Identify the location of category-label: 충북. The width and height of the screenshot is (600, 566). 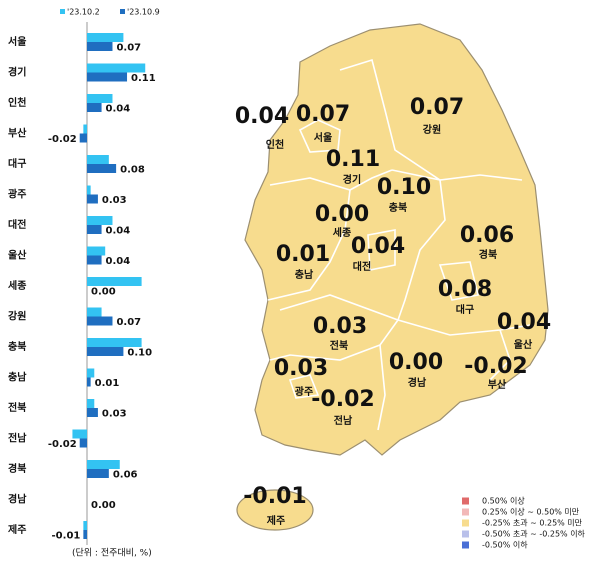
(17, 346).